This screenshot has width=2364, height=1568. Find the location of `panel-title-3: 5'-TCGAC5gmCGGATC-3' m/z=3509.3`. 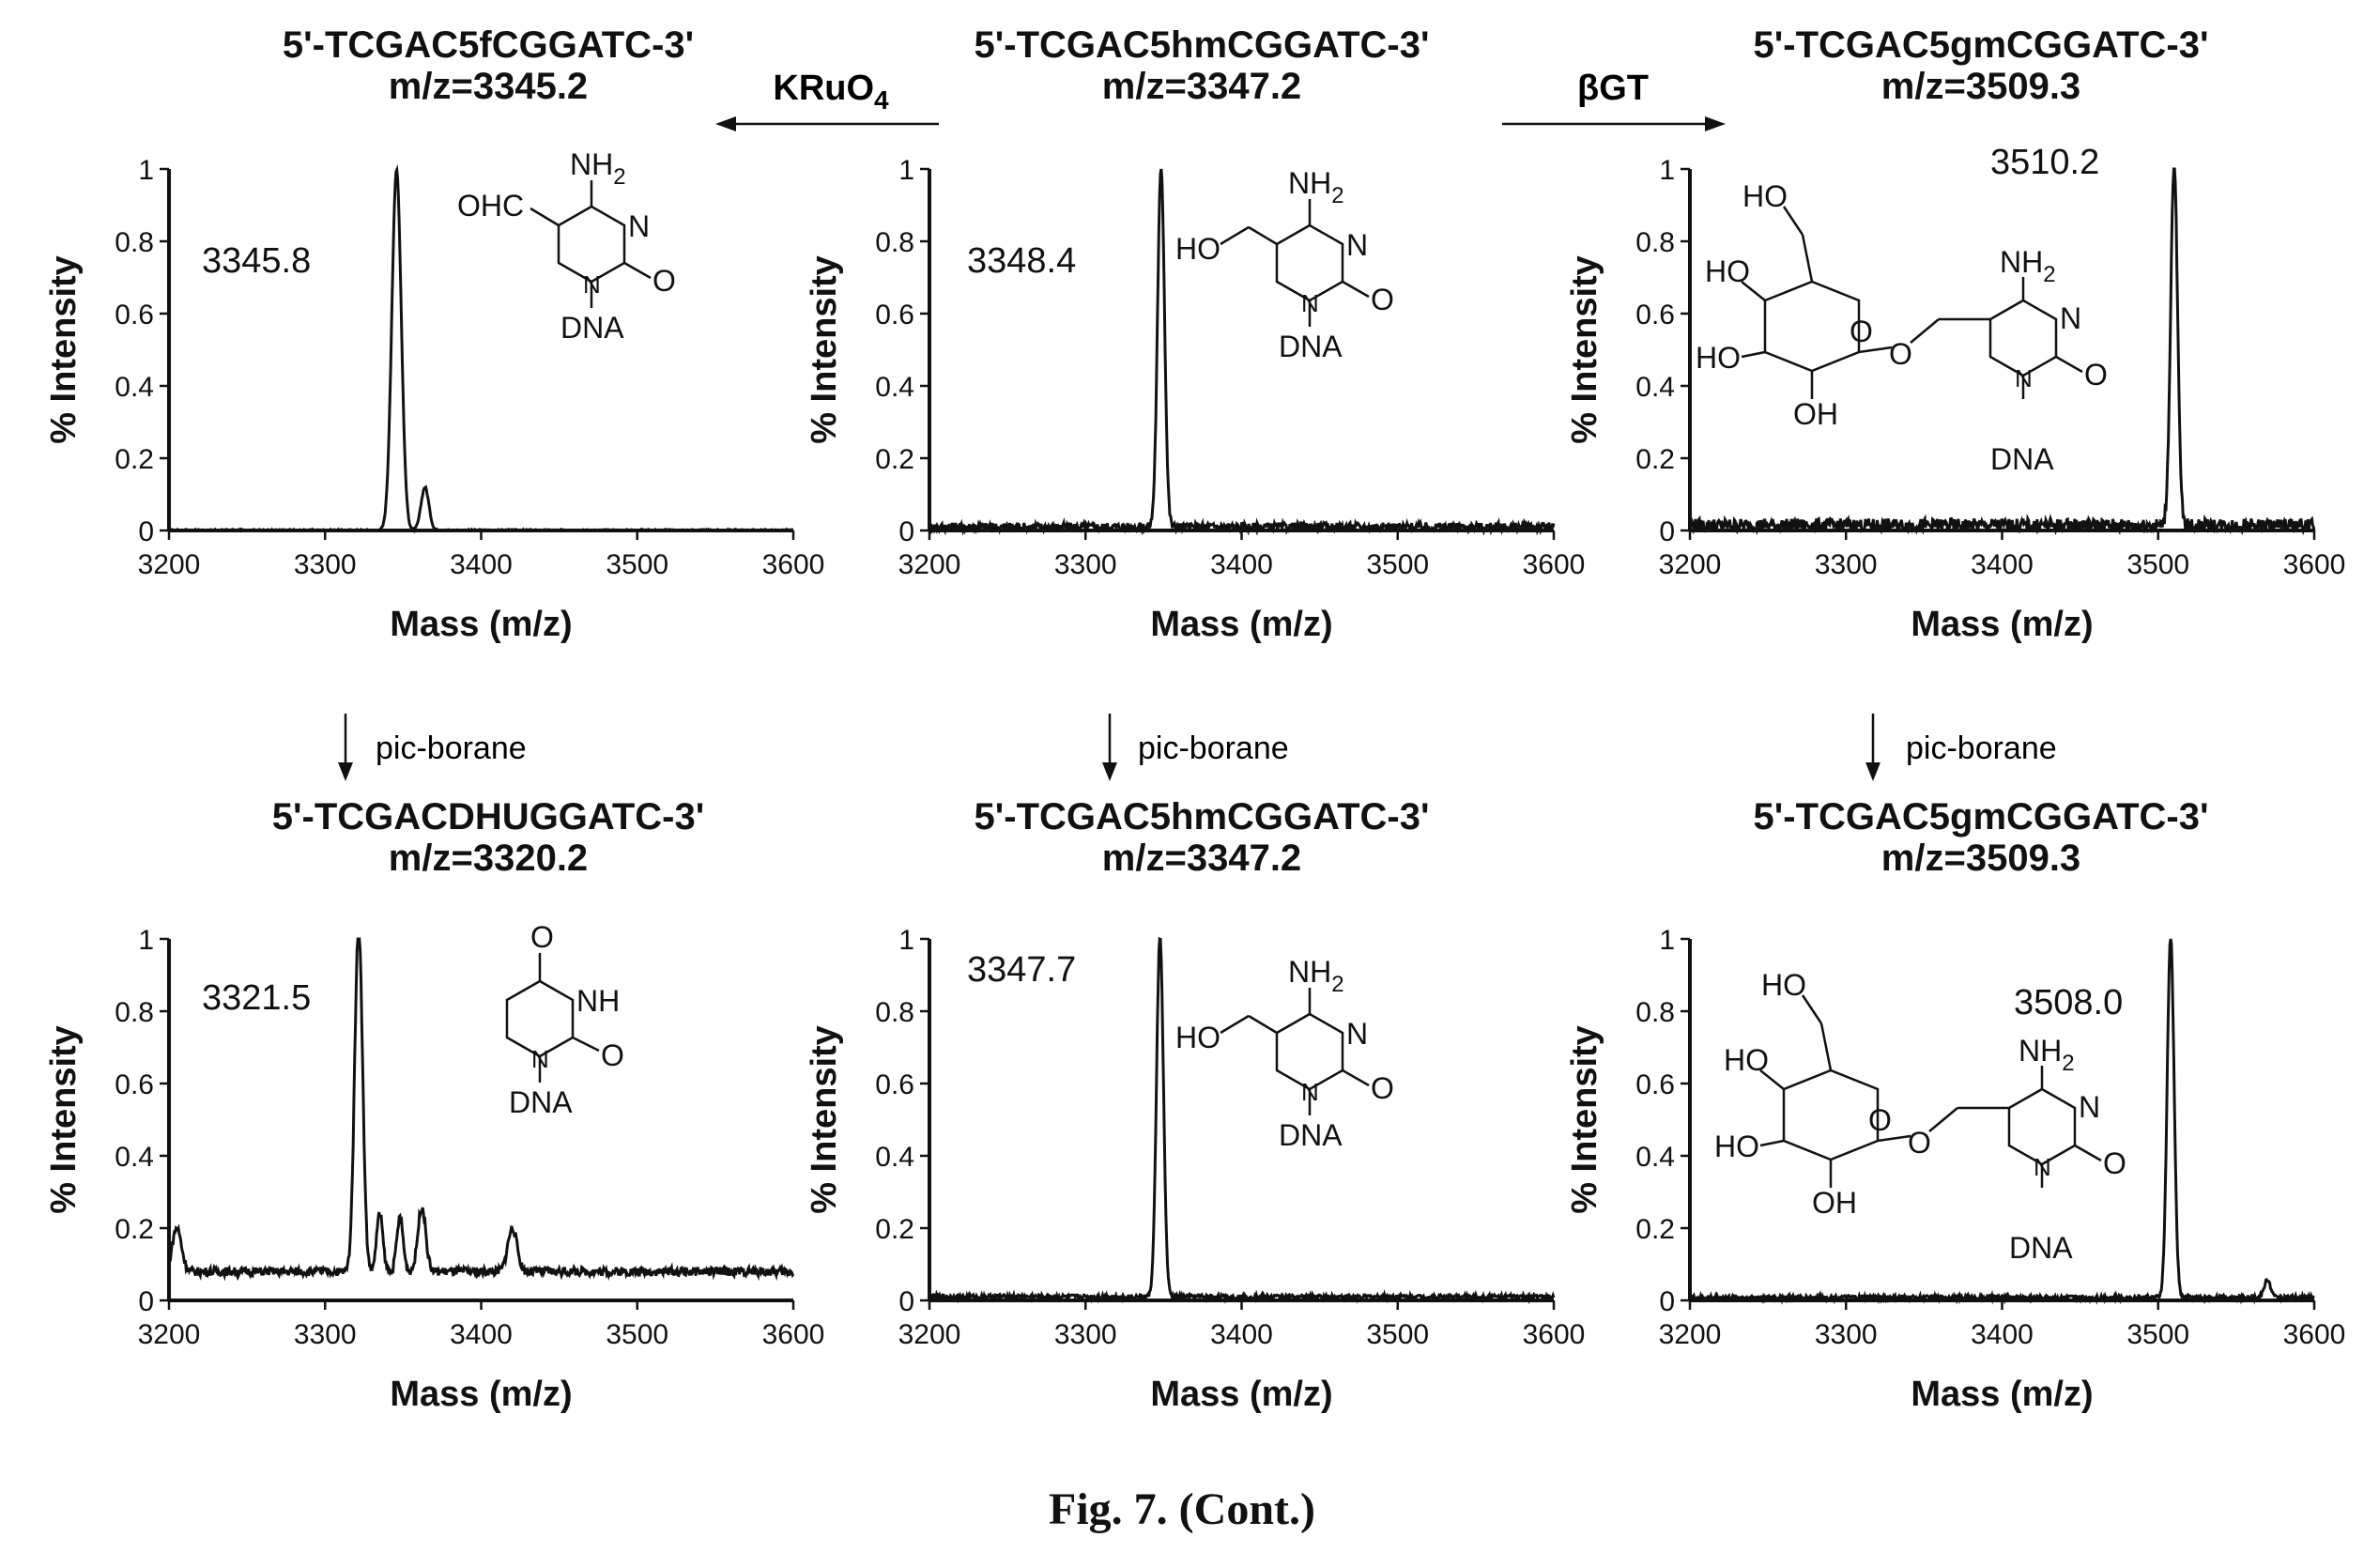

panel-title-3: 5'-TCGAC5gmCGGATC-3' m/z=3509.3 is located at coordinates (1981, 66).